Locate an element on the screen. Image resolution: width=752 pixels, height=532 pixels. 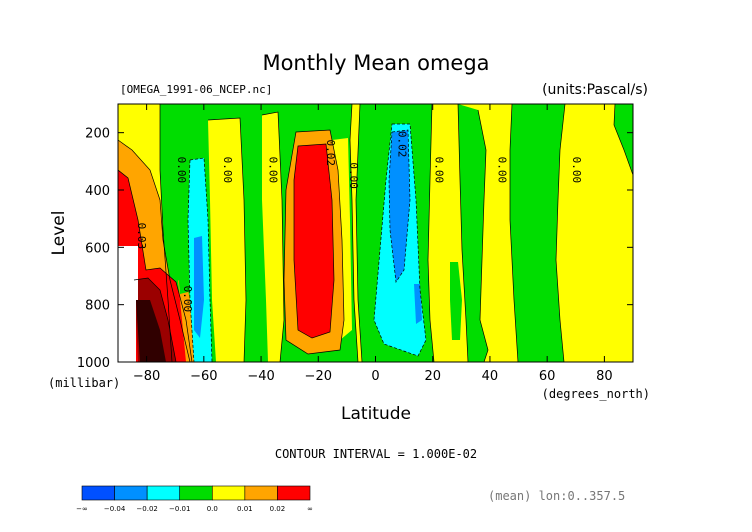
contour-line-cyan-south-left is located at coordinates (191, 260).